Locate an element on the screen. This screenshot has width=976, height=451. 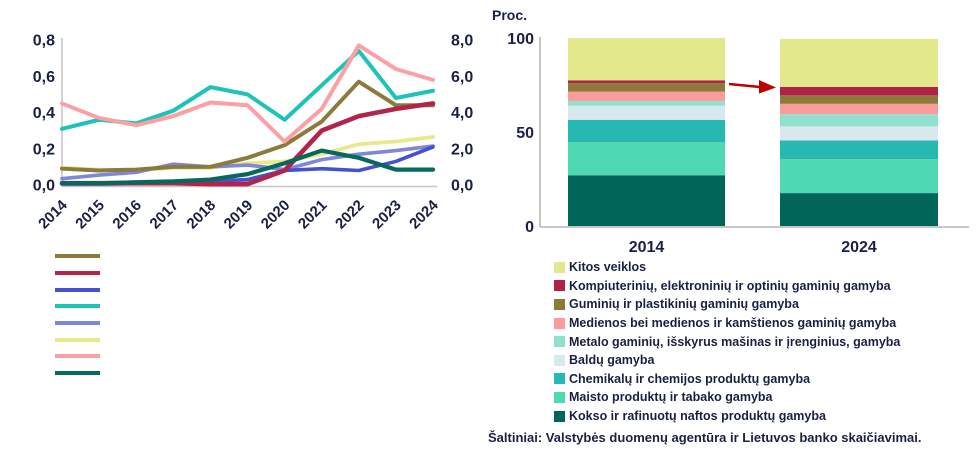
bar-segment-metalo-2024 is located at coordinates (859, 120).